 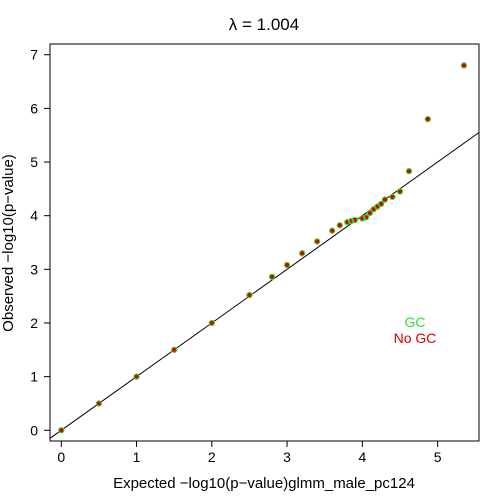 I want to click on plot-title: λ = 1.004, so click(x=264, y=24).